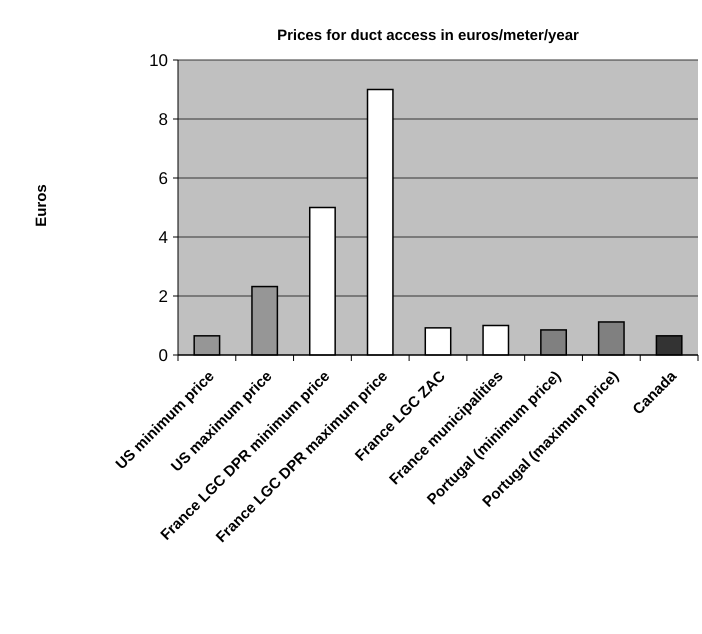 The height and width of the screenshot is (634, 702). Describe the element at coordinates (163, 119) in the screenshot. I see `y-tick-label: 8` at that location.